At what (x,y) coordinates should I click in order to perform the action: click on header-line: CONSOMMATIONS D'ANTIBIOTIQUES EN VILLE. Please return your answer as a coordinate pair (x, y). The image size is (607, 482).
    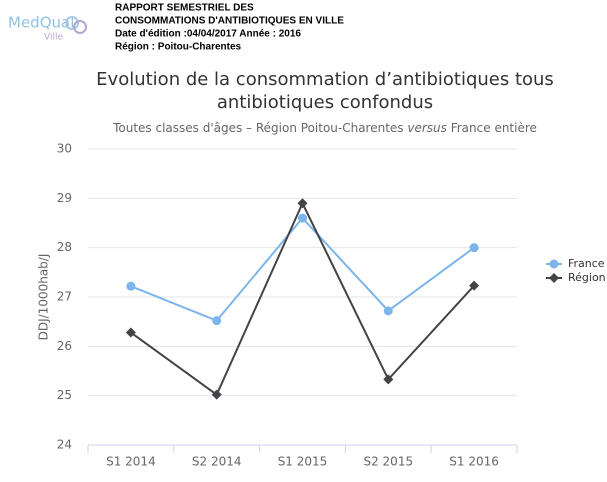
    Looking at the image, I should click on (229, 21).